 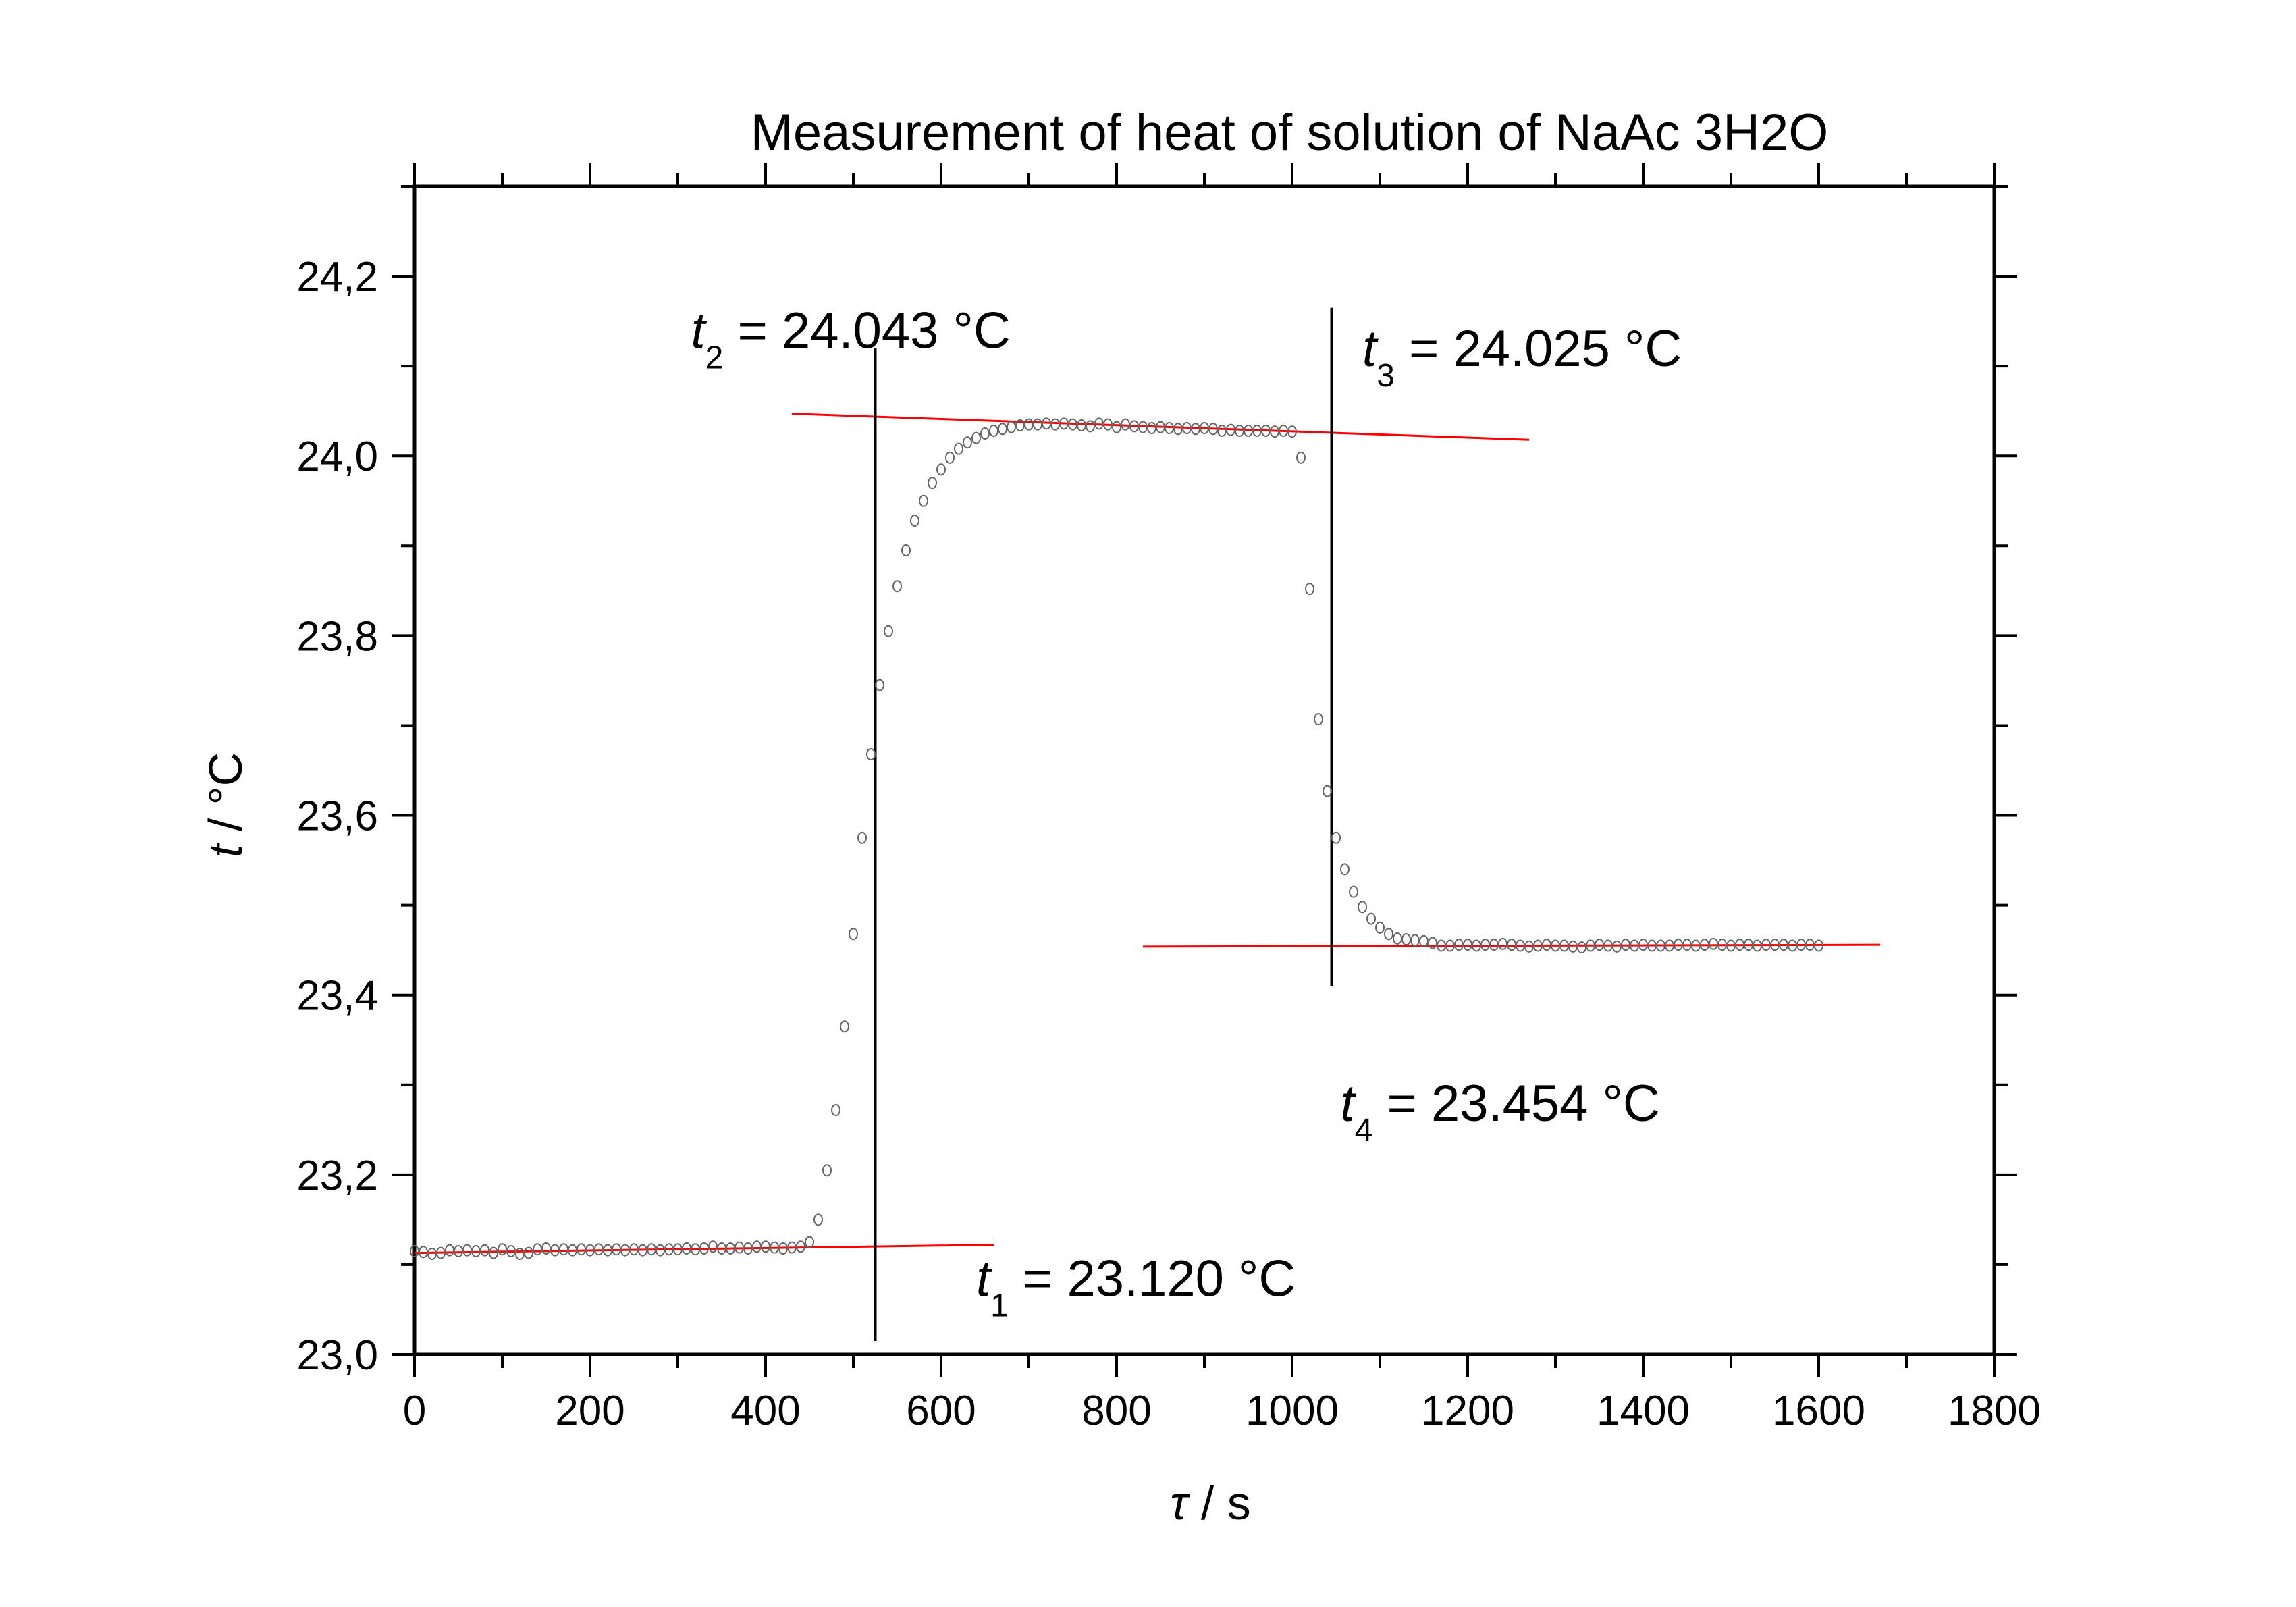 What do you see at coordinates (1364, 1131) in the screenshot?
I see `annotation-subscript: 4` at bounding box center [1364, 1131].